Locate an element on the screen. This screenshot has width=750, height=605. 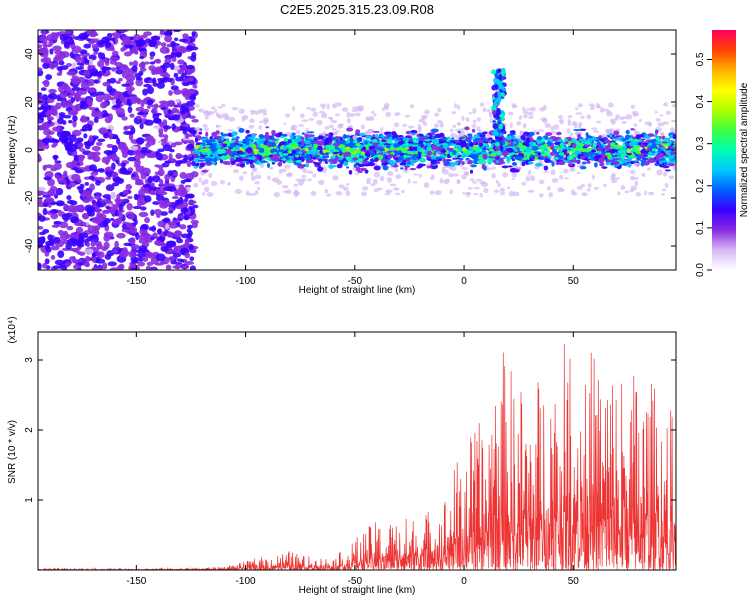
y-tick-label: 40 is located at coordinates (29, 54).